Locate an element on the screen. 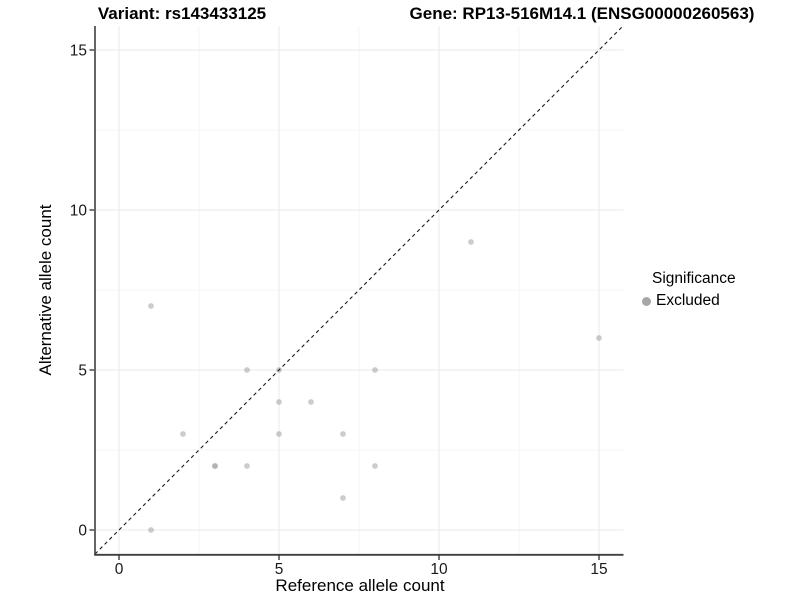  legend: Significance Excluded is located at coordinates (689, 290).